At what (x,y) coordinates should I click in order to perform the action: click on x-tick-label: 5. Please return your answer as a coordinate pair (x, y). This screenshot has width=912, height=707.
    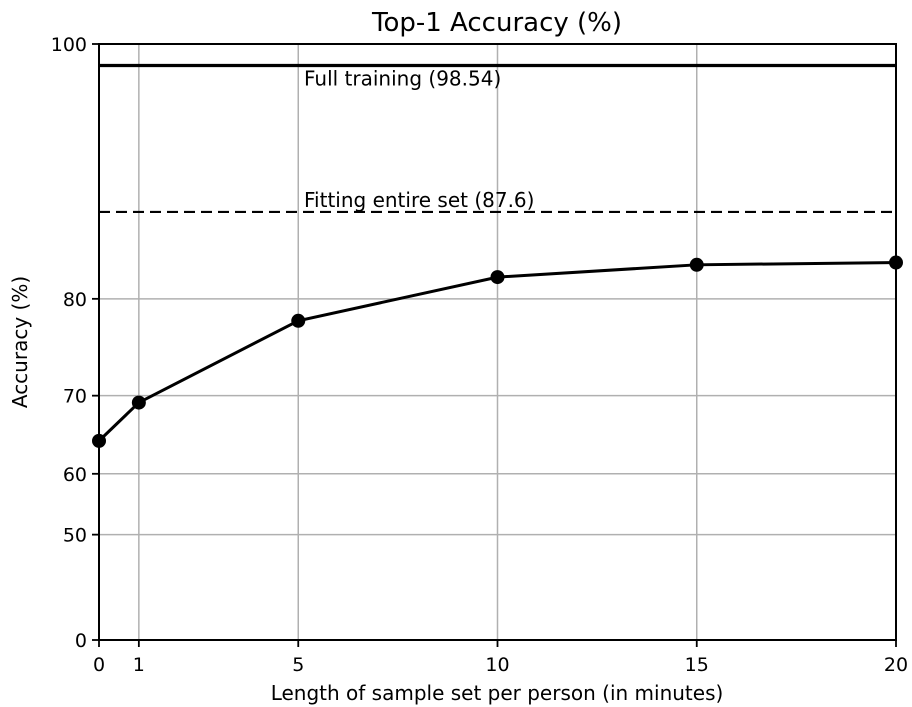
    Looking at the image, I should click on (298, 665).